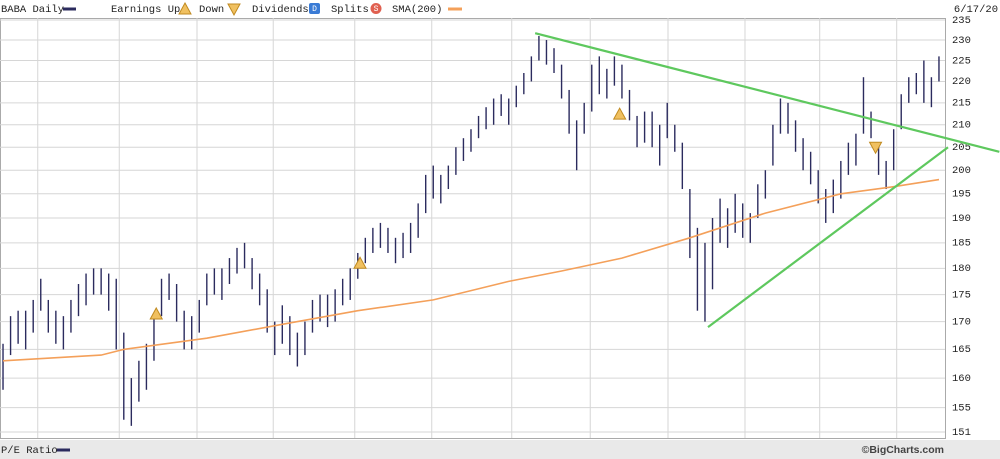  I want to click on y-tick-label: 230, so click(961, 41).